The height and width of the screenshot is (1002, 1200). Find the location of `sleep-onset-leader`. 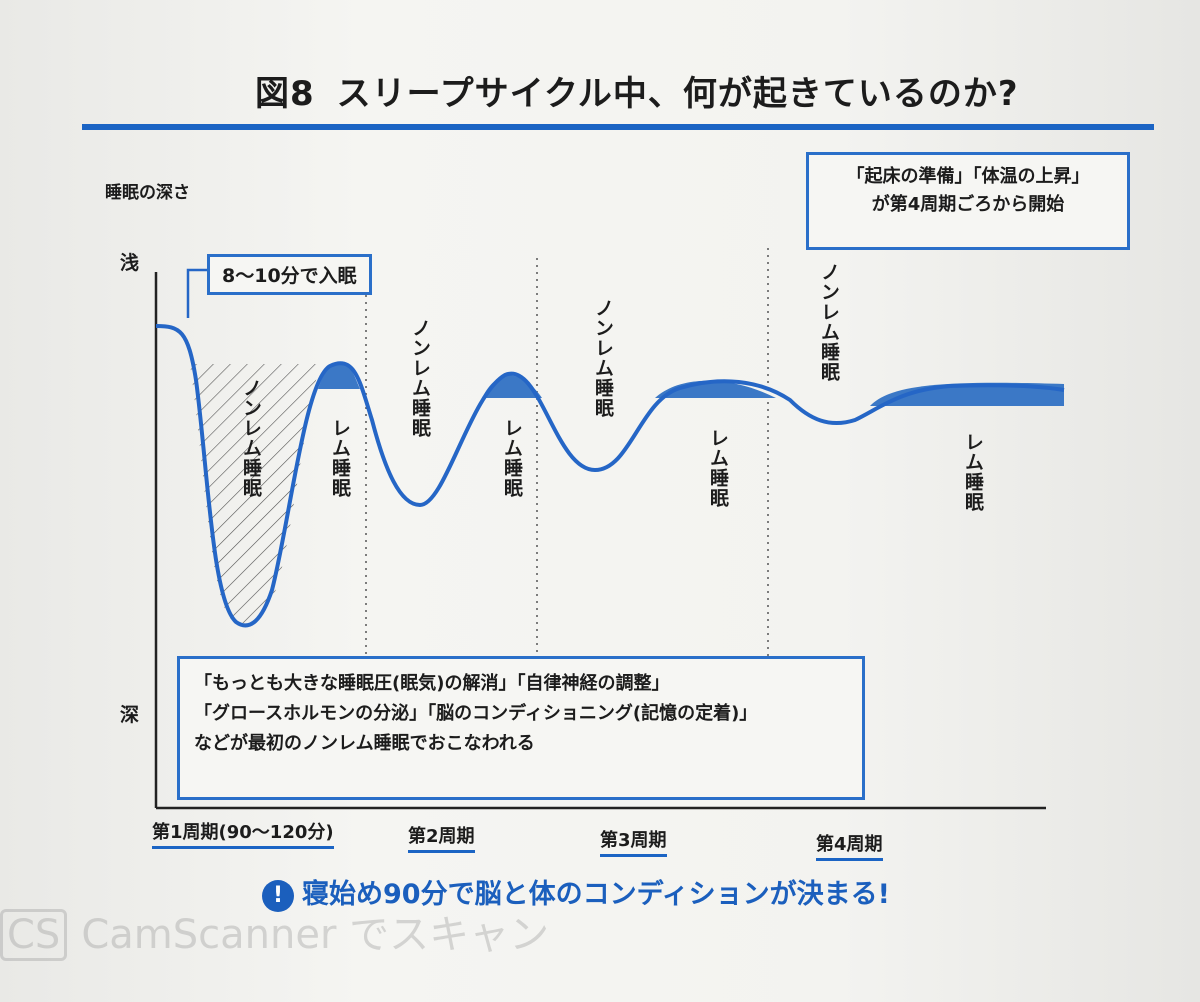

sleep-onset-leader is located at coordinates (196, 293).